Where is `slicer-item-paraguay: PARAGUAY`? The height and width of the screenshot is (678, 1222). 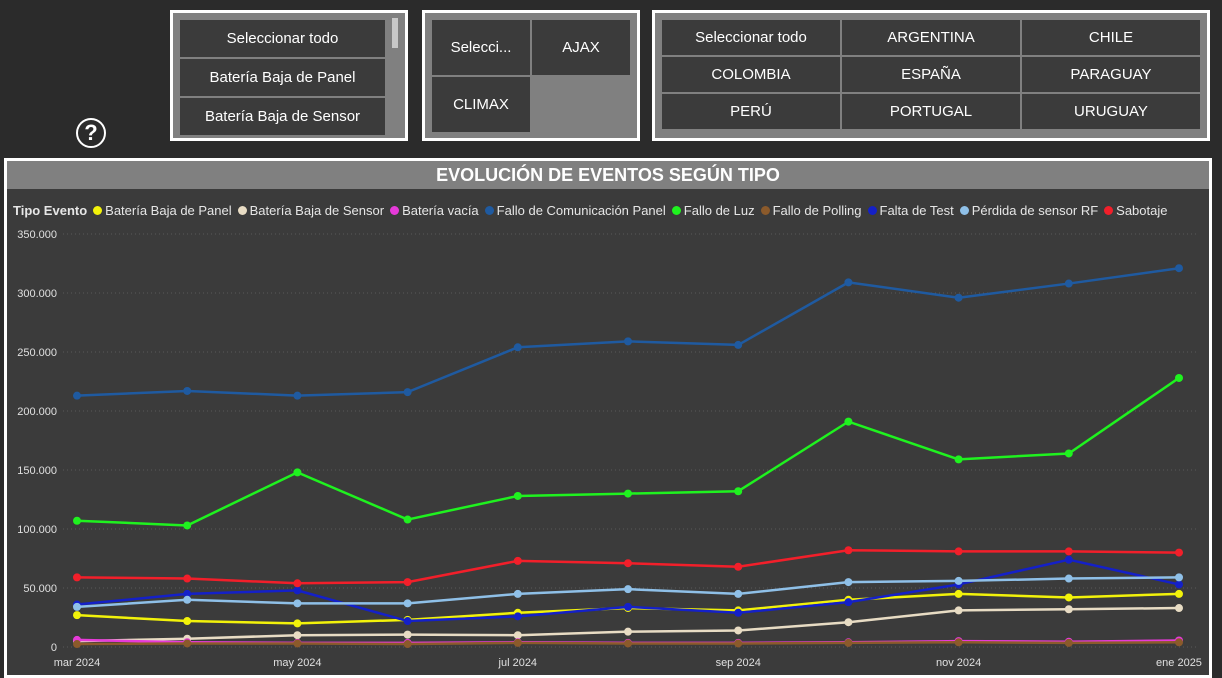
slicer-item-paraguay: PARAGUAY is located at coordinates (1111, 74).